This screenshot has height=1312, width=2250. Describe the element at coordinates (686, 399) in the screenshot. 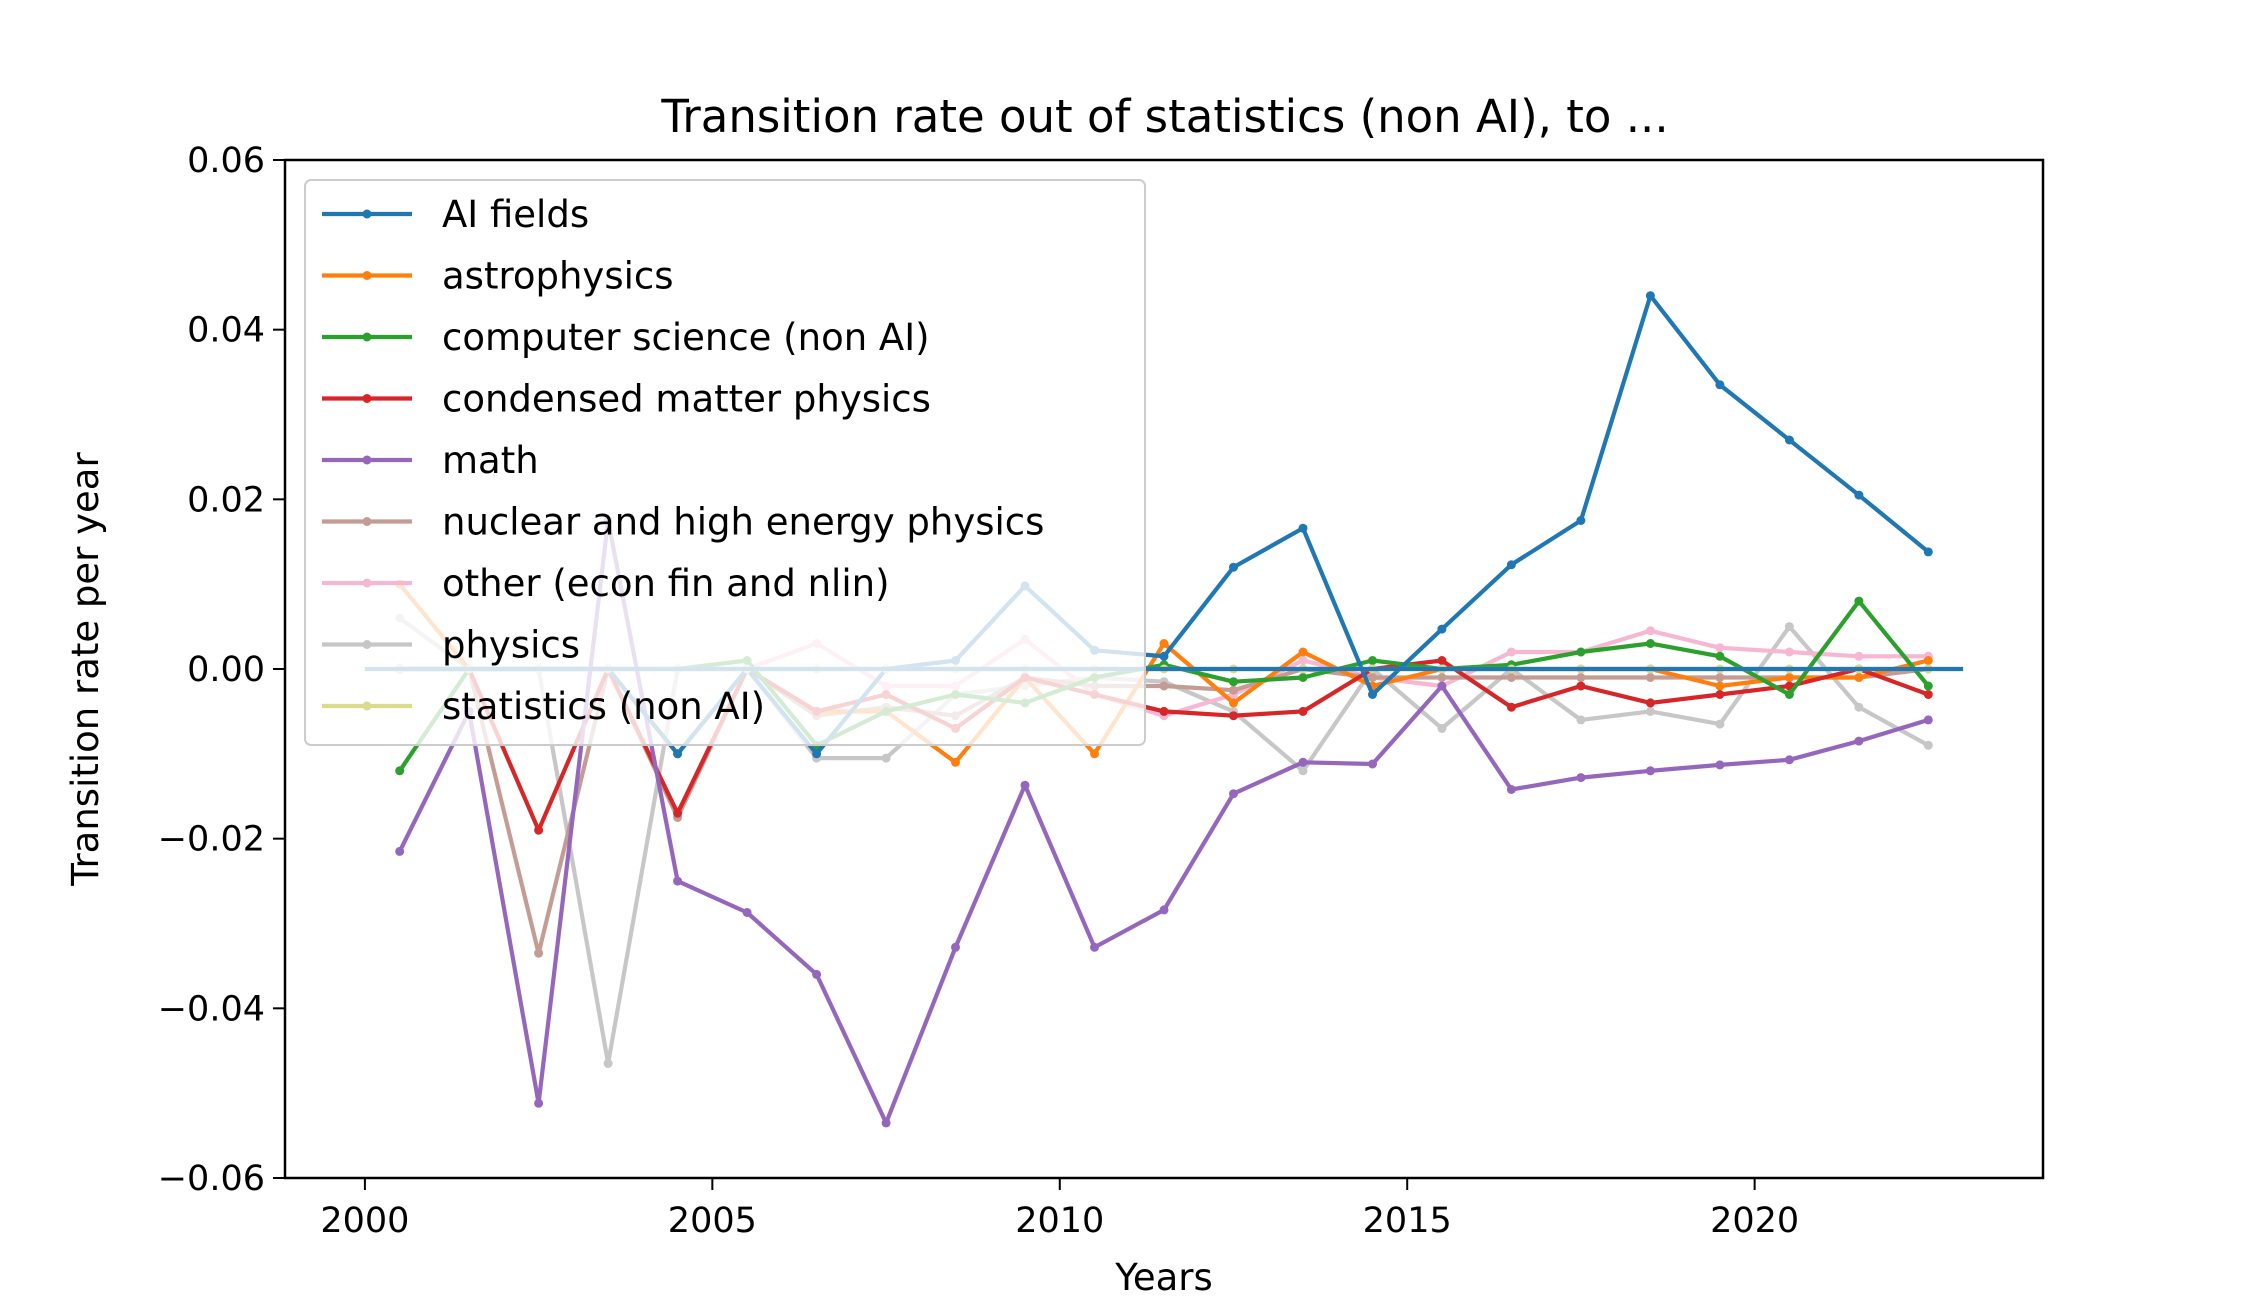

I see `legend-label: condensed matter physics` at that location.